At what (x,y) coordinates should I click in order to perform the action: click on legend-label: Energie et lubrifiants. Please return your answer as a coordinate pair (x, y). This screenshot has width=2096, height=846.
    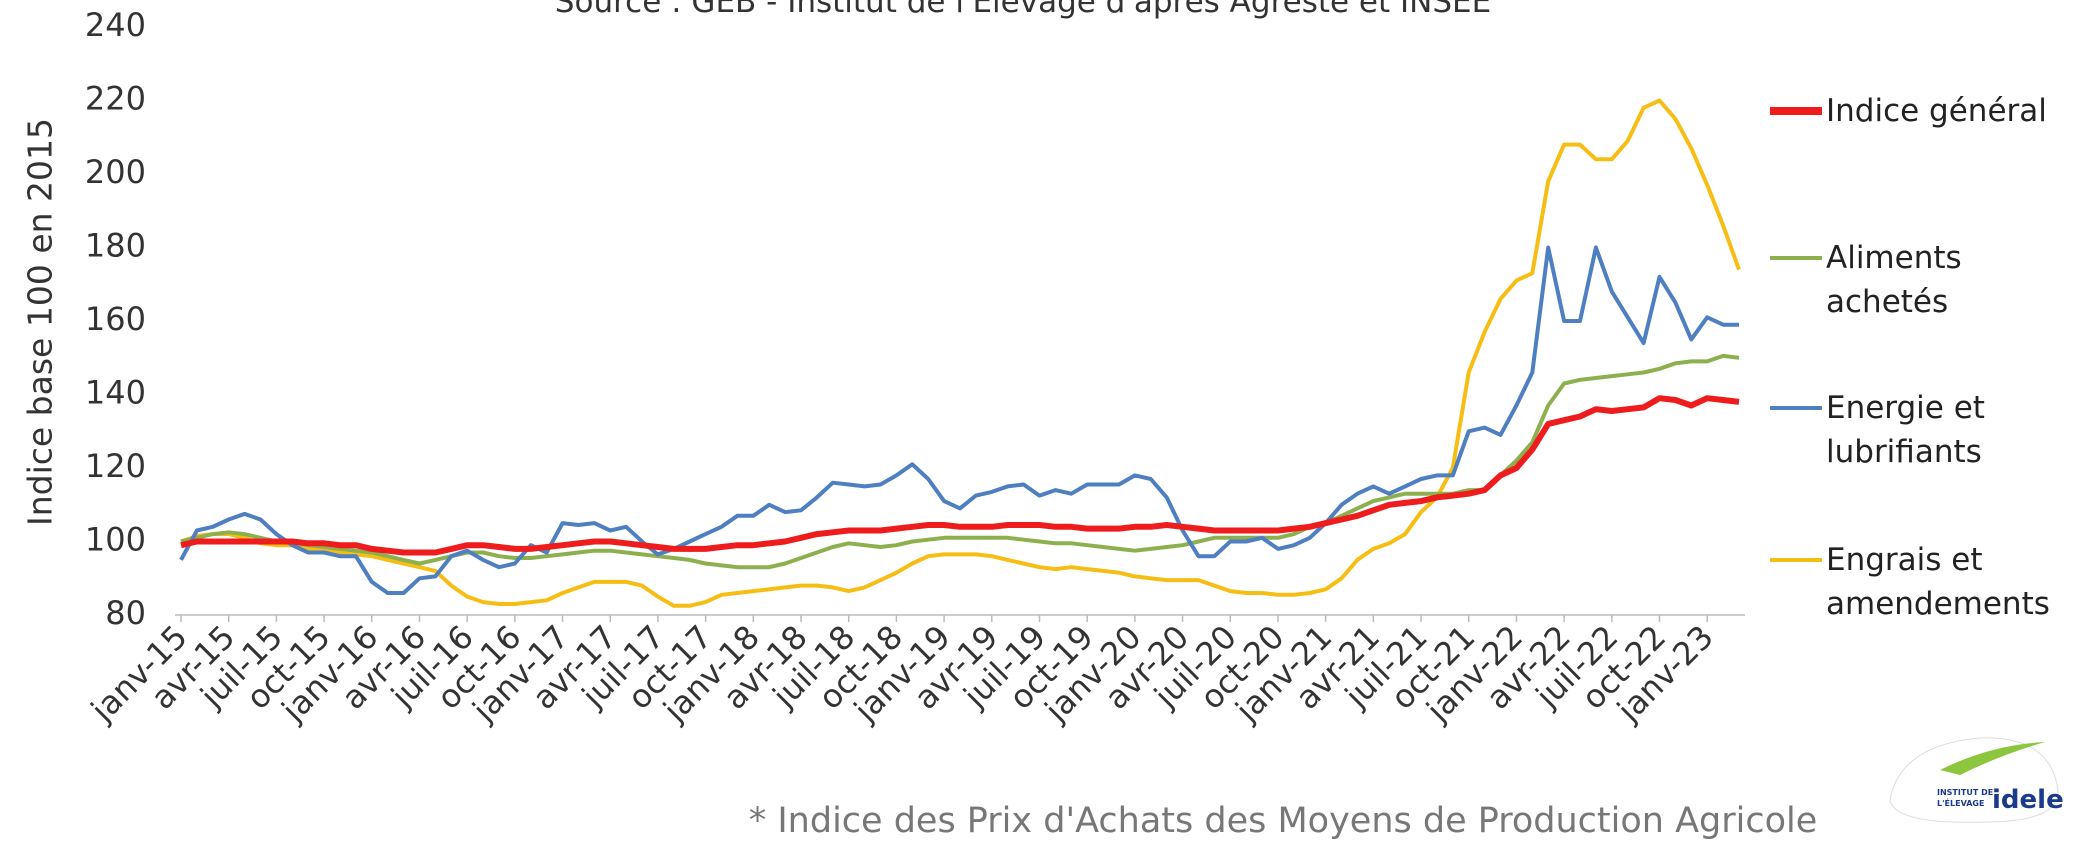
    Looking at the image, I should click on (1905, 430).